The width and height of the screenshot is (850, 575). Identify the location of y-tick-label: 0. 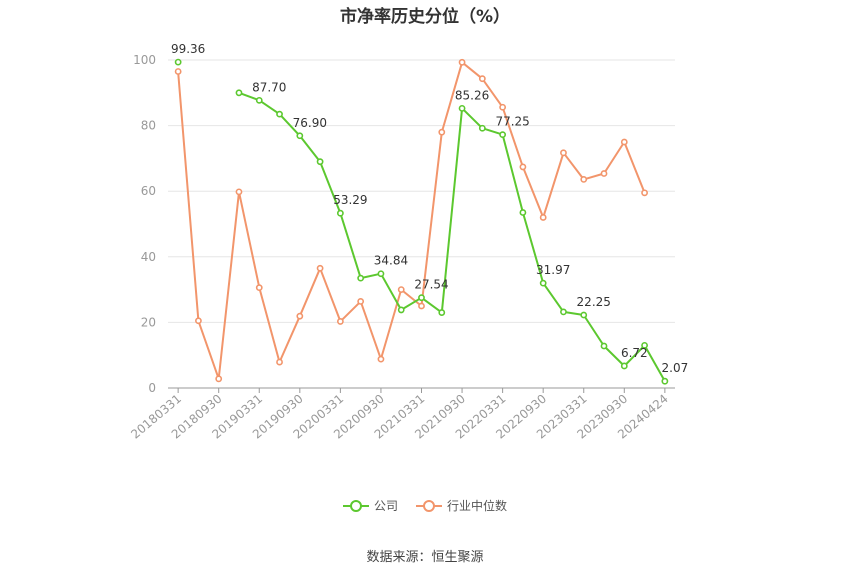
(152, 388).